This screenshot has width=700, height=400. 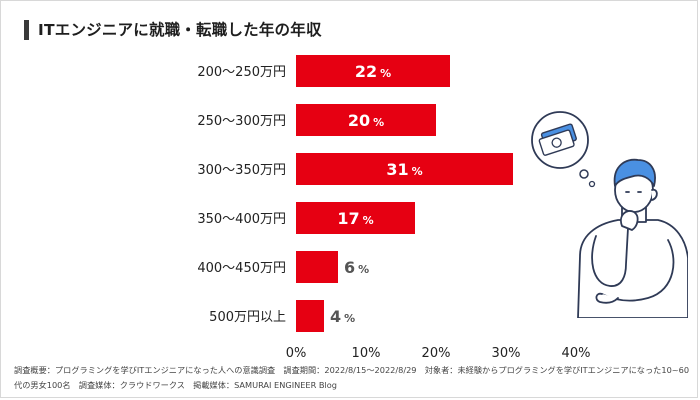 What do you see at coordinates (296, 353) in the screenshot?
I see `x-tick-label: 0%` at bounding box center [296, 353].